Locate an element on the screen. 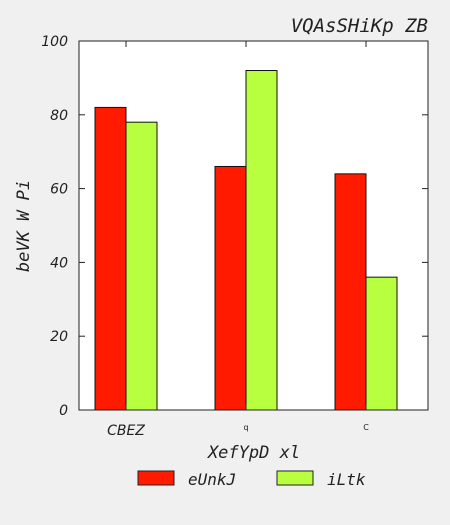  x-tick-label: q is located at coordinates (245, 427).